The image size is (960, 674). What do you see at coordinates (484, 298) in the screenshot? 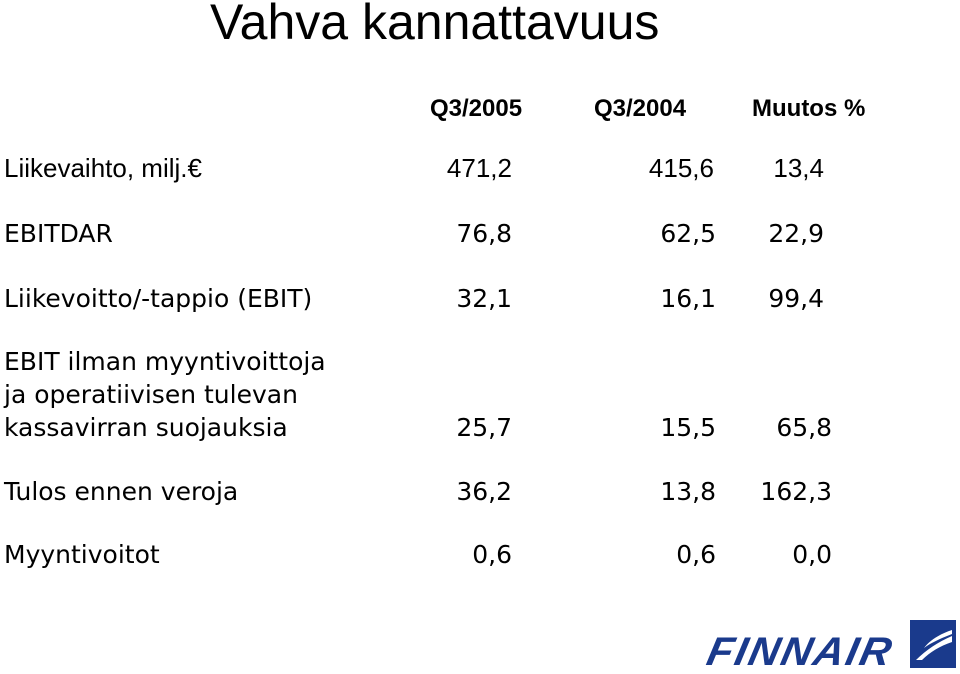
I see `value-q3-2005: 32,1` at bounding box center [484, 298].